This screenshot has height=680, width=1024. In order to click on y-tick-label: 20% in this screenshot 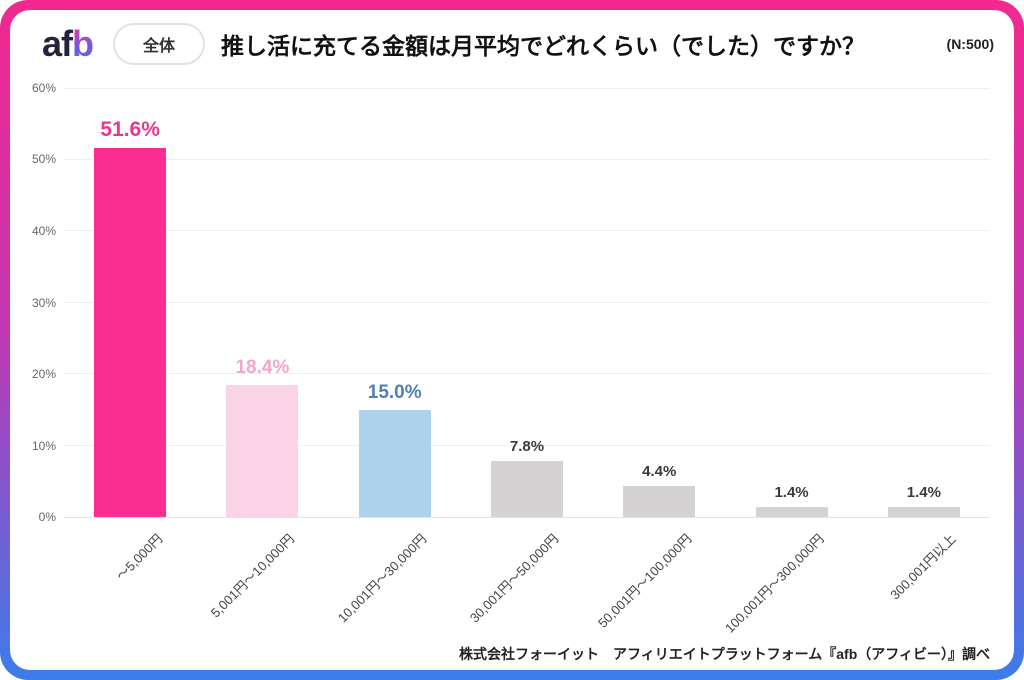, I will do `click(43, 373)`.